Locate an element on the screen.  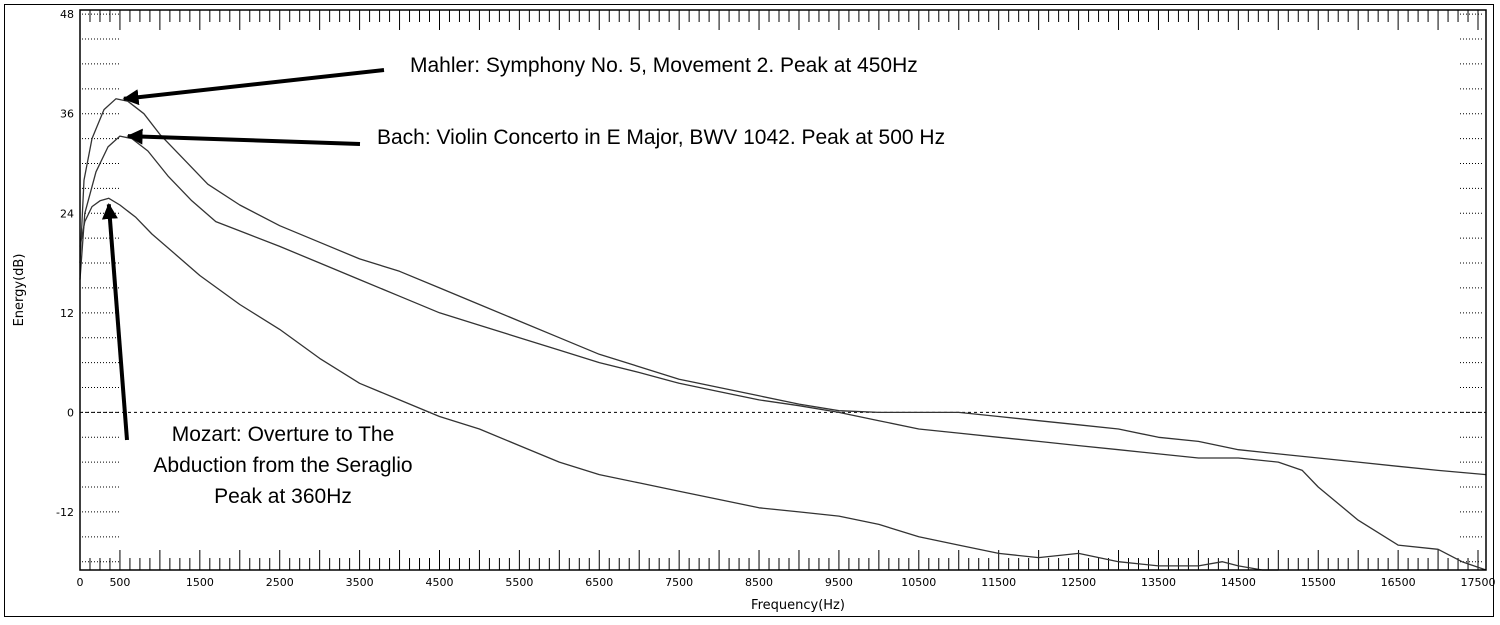
x-tick-label: 1500 is located at coordinates (200, 582).